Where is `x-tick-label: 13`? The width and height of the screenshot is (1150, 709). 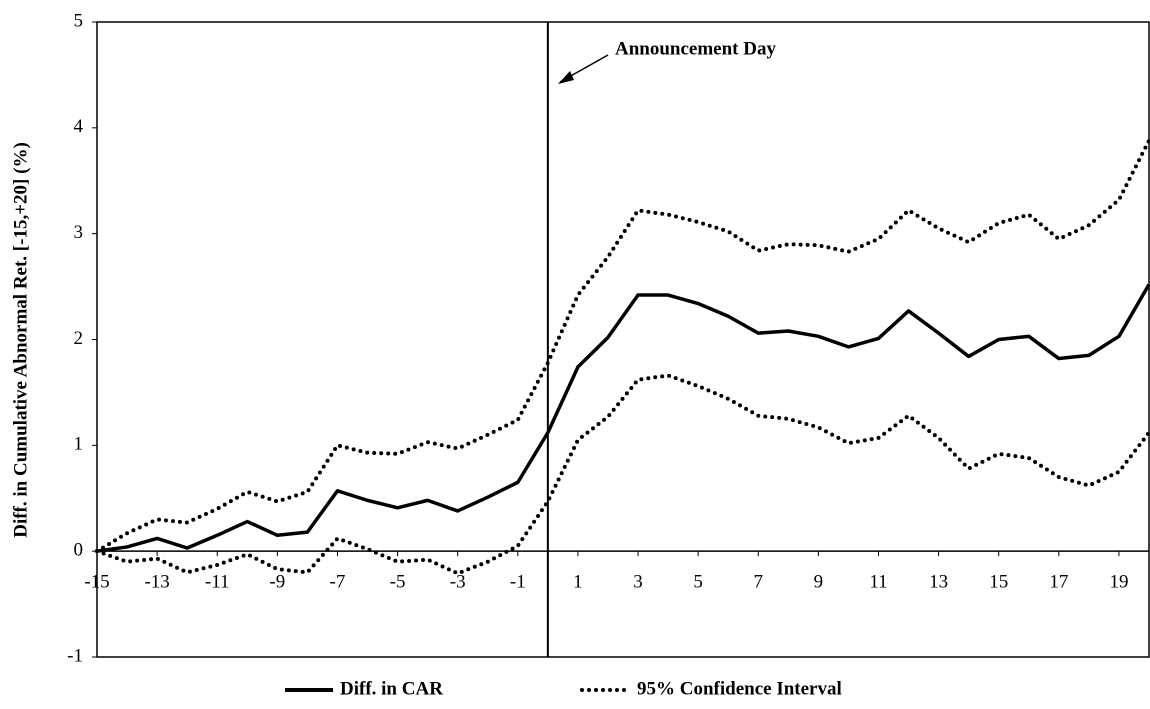
x-tick-label: 13 is located at coordinates (938, 582).